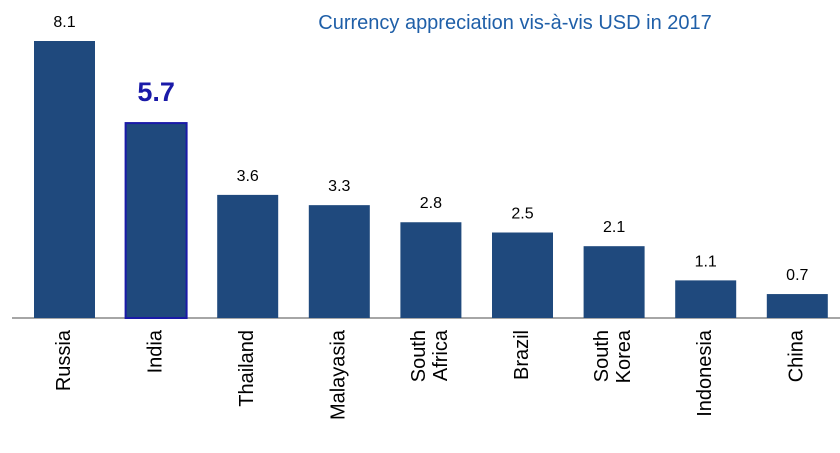  I want to click on value-label: 3.3, so click(339, 186).